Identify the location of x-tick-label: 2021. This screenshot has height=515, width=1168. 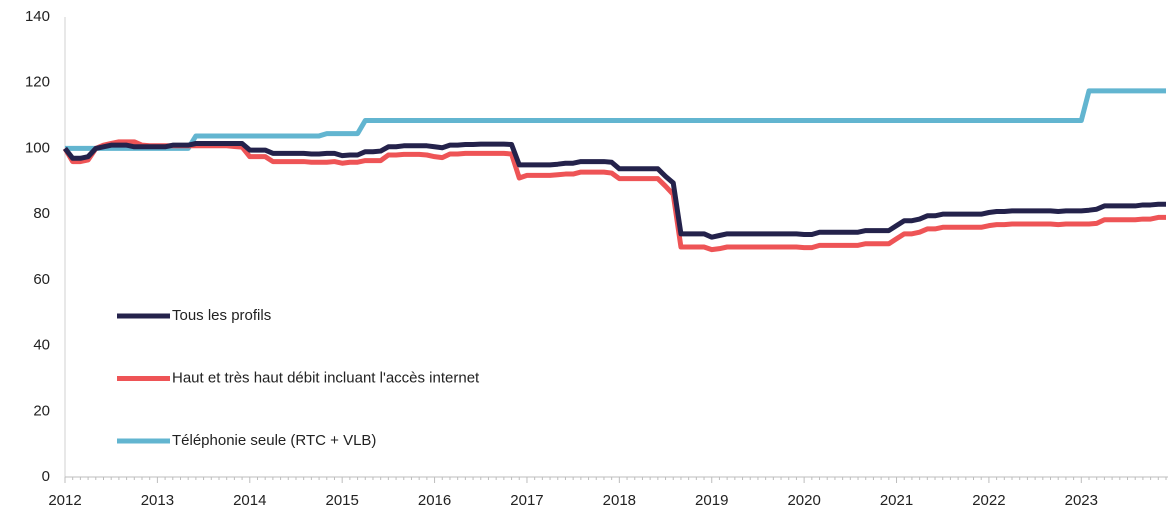
(896, 500).